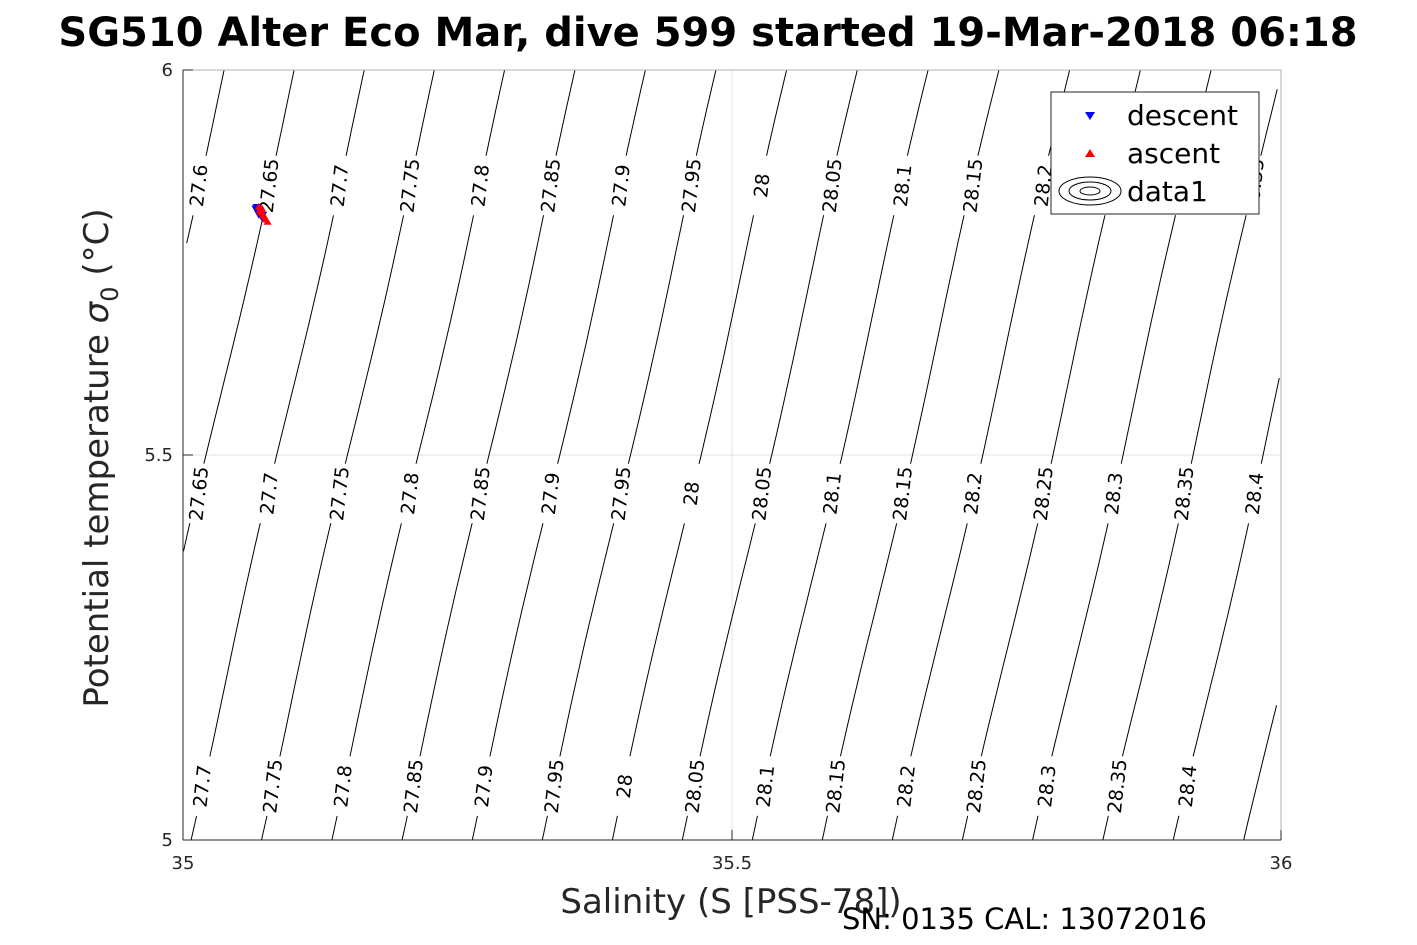 Image resolution: width=1417 pixels, height=945 pixels. Describe the element at coordinates (1167, 191) in the screenshot. I see `legend-data1-label: data1` at that location.